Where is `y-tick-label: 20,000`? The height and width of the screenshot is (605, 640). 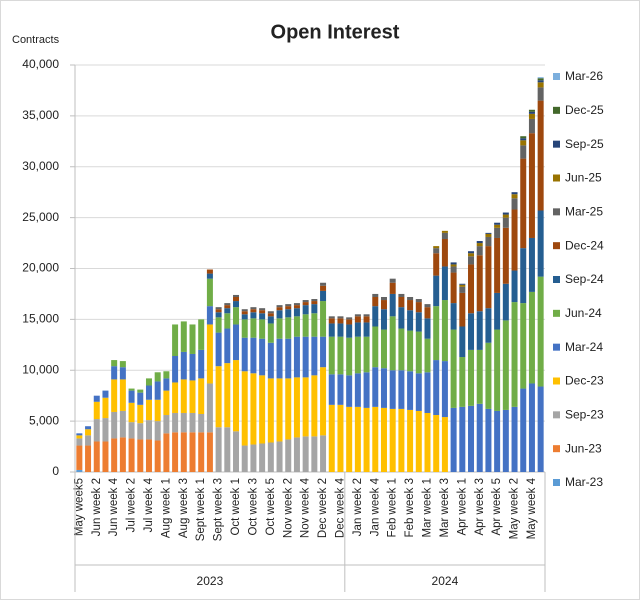 y-tick-label: 20,000 is located at coordinates (40, 268).